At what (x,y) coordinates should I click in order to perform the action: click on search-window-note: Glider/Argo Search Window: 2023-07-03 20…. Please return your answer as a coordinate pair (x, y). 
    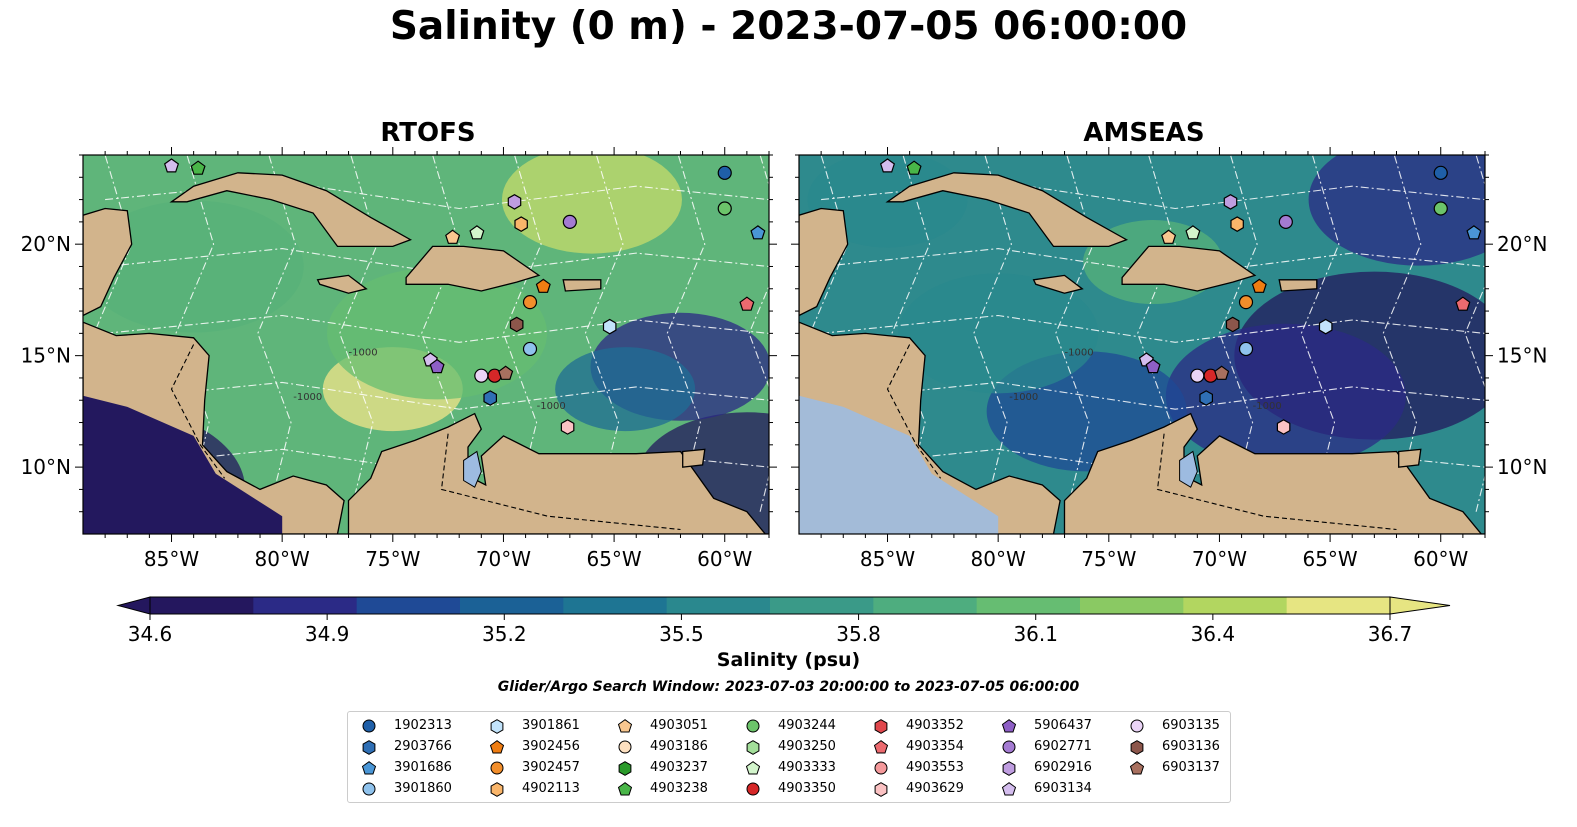
    Looking at the image, I should click on (788, 687).